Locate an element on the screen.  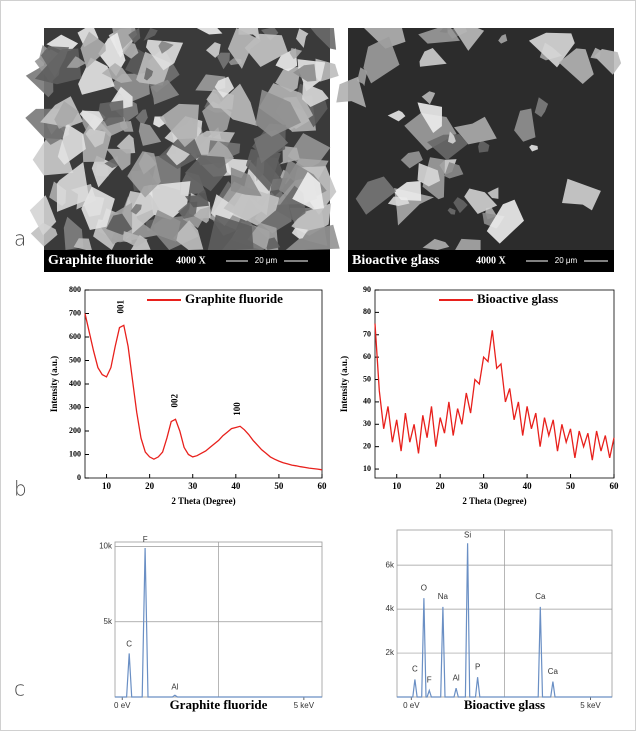
y-tick-label: 30 is located at coordinates (367, 423).